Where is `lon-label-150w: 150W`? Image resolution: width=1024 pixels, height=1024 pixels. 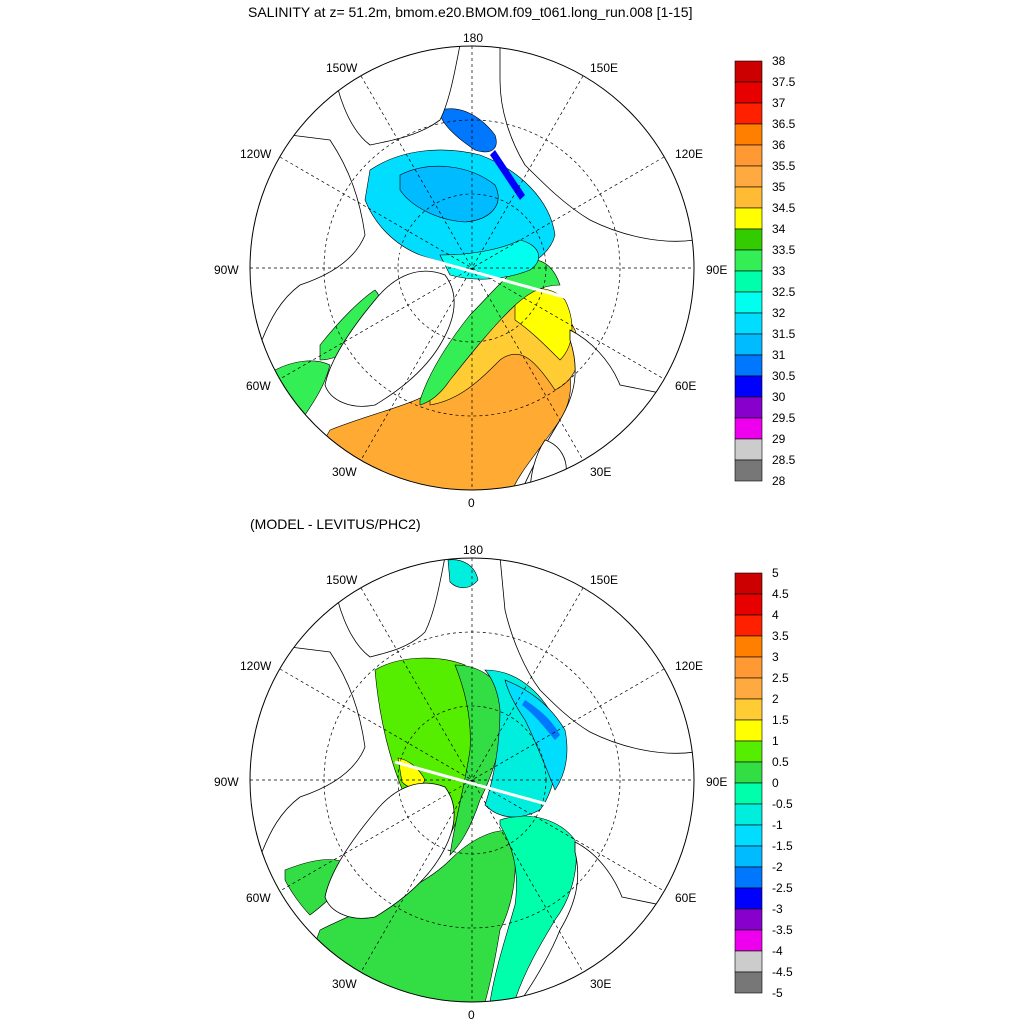
lon-label-150w: 150W is located at coordinates (342, 68).